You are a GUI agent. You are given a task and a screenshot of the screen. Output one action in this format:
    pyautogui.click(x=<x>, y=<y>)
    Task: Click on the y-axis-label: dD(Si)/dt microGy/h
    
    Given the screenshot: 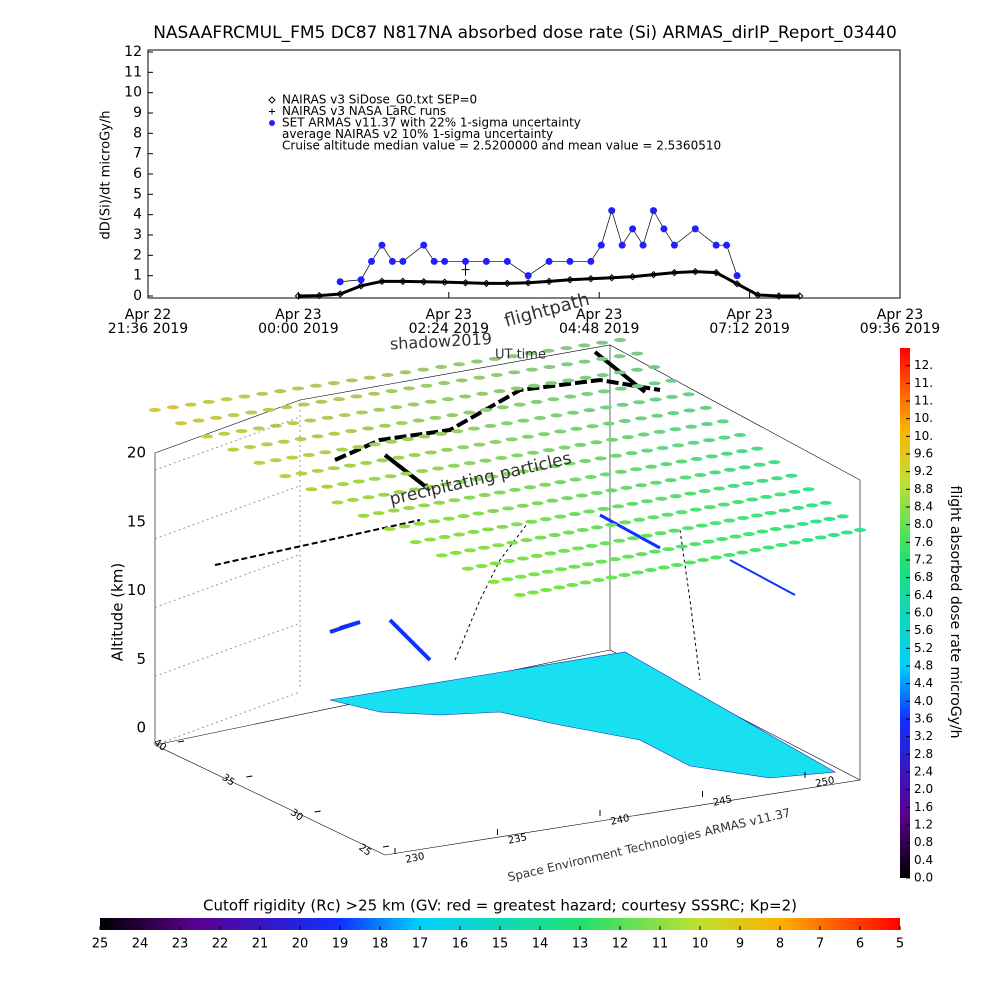 What is the action you would take?
    pyautogui.click(x=106, y=175)
    